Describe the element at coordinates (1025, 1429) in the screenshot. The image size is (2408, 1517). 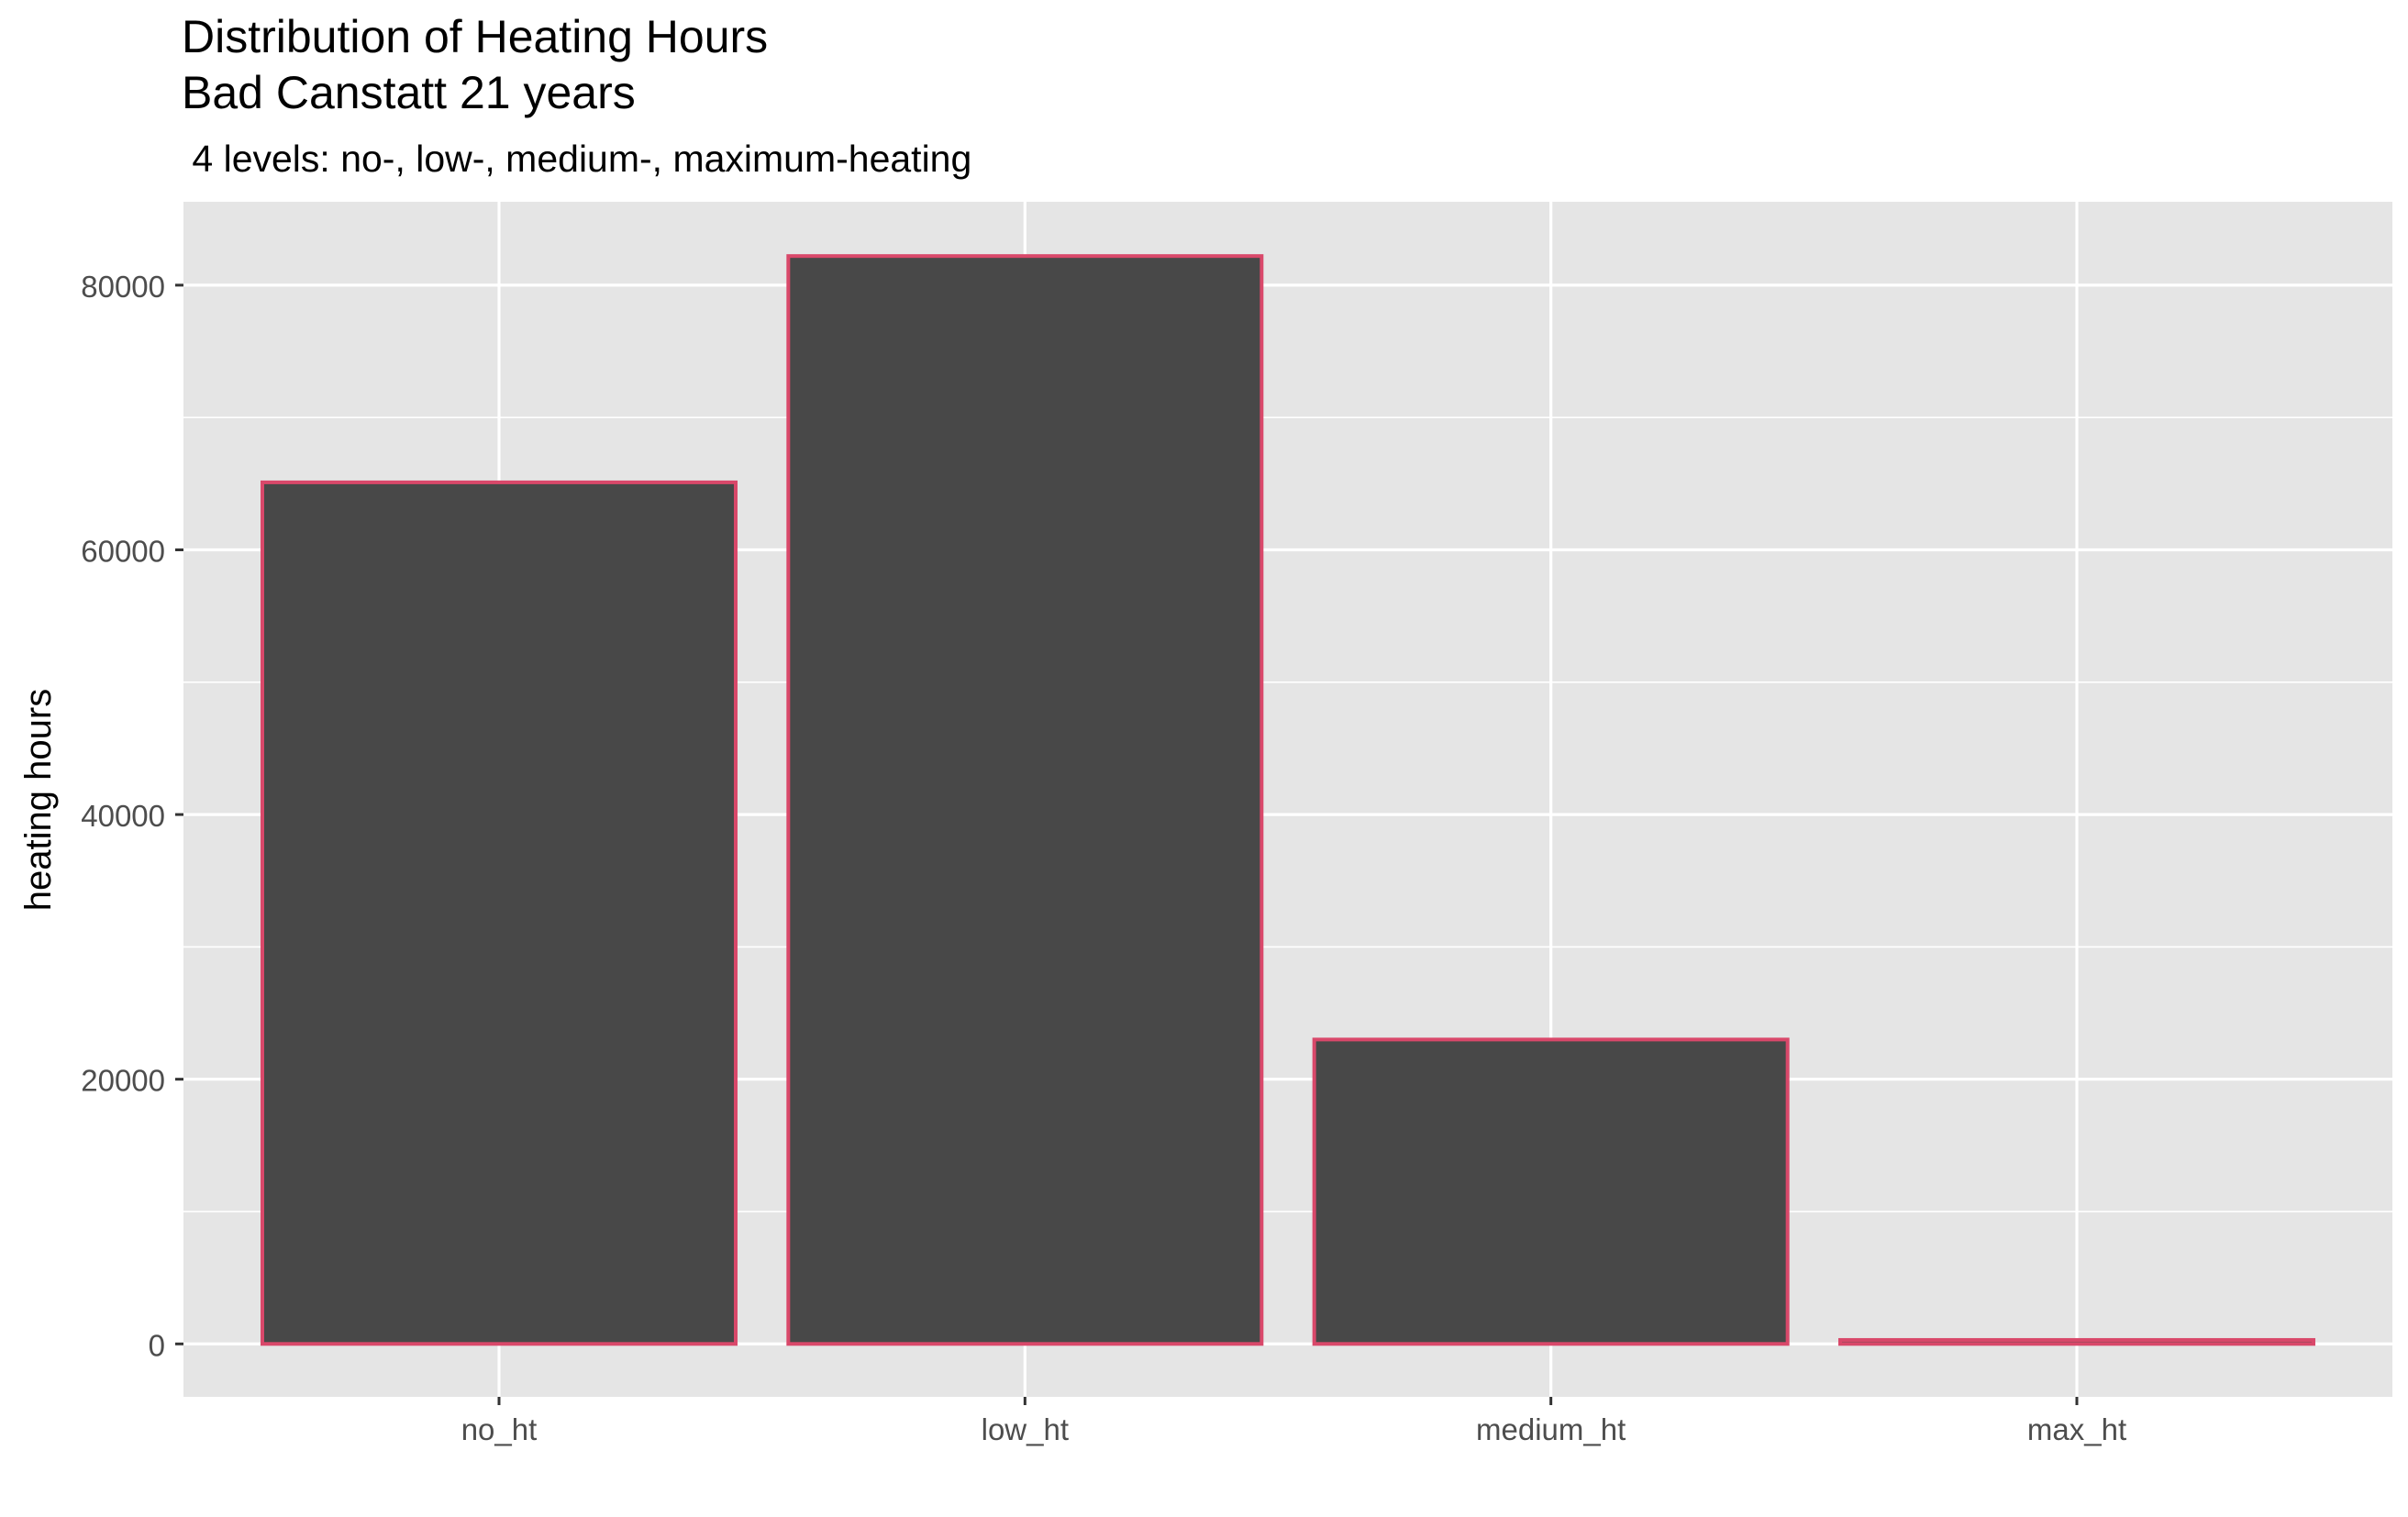
I see `x-tick-label: low_ht` at that location.